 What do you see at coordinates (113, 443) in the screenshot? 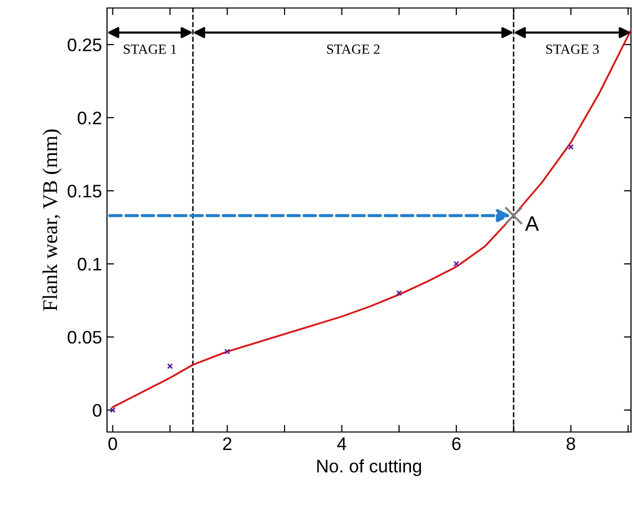
I see `x-tick-label: 0` at bounding box center [113, 443].